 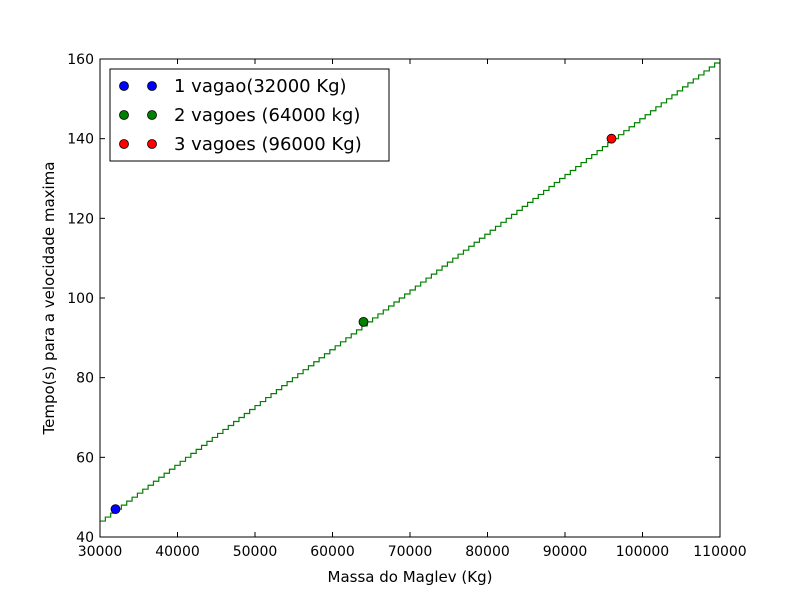 What do you see at coordinates (85, 379) in the screenshot?
I see `y-tick-label: 80` at bounding box center [85, 379].